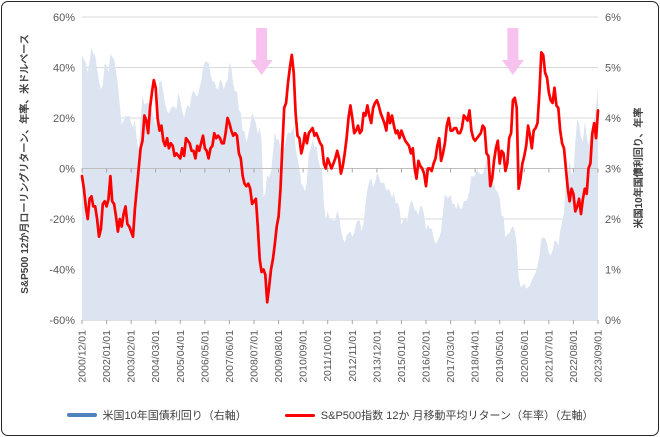  Describe the element at coordinates (451, 356) in the screenshot. I see `x-axis-tick-label: 2017/03/01` at that location.